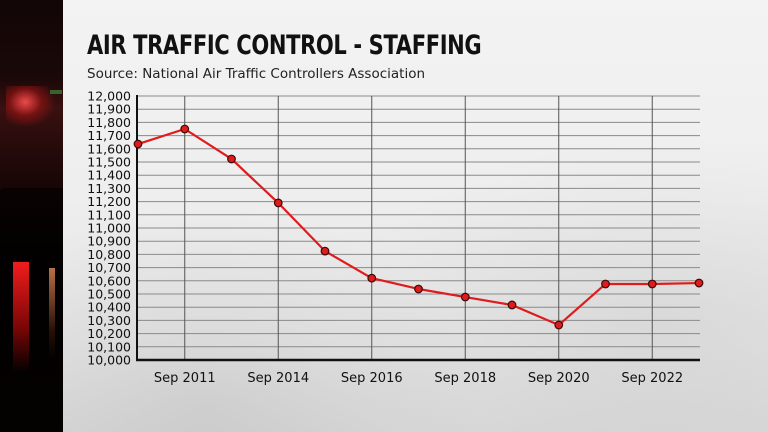 Image resolution: width=768 pixels, height=432 pixels. I want to click on green-light, so click(56, 92).